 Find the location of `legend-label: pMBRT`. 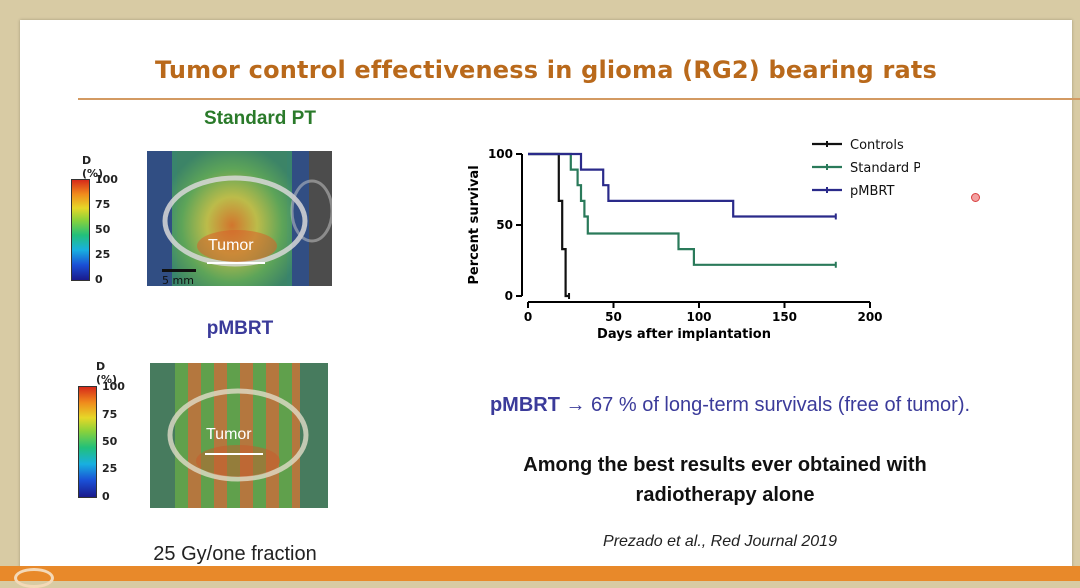

legend-label: pMBRT is located at coordinates (872, 191).